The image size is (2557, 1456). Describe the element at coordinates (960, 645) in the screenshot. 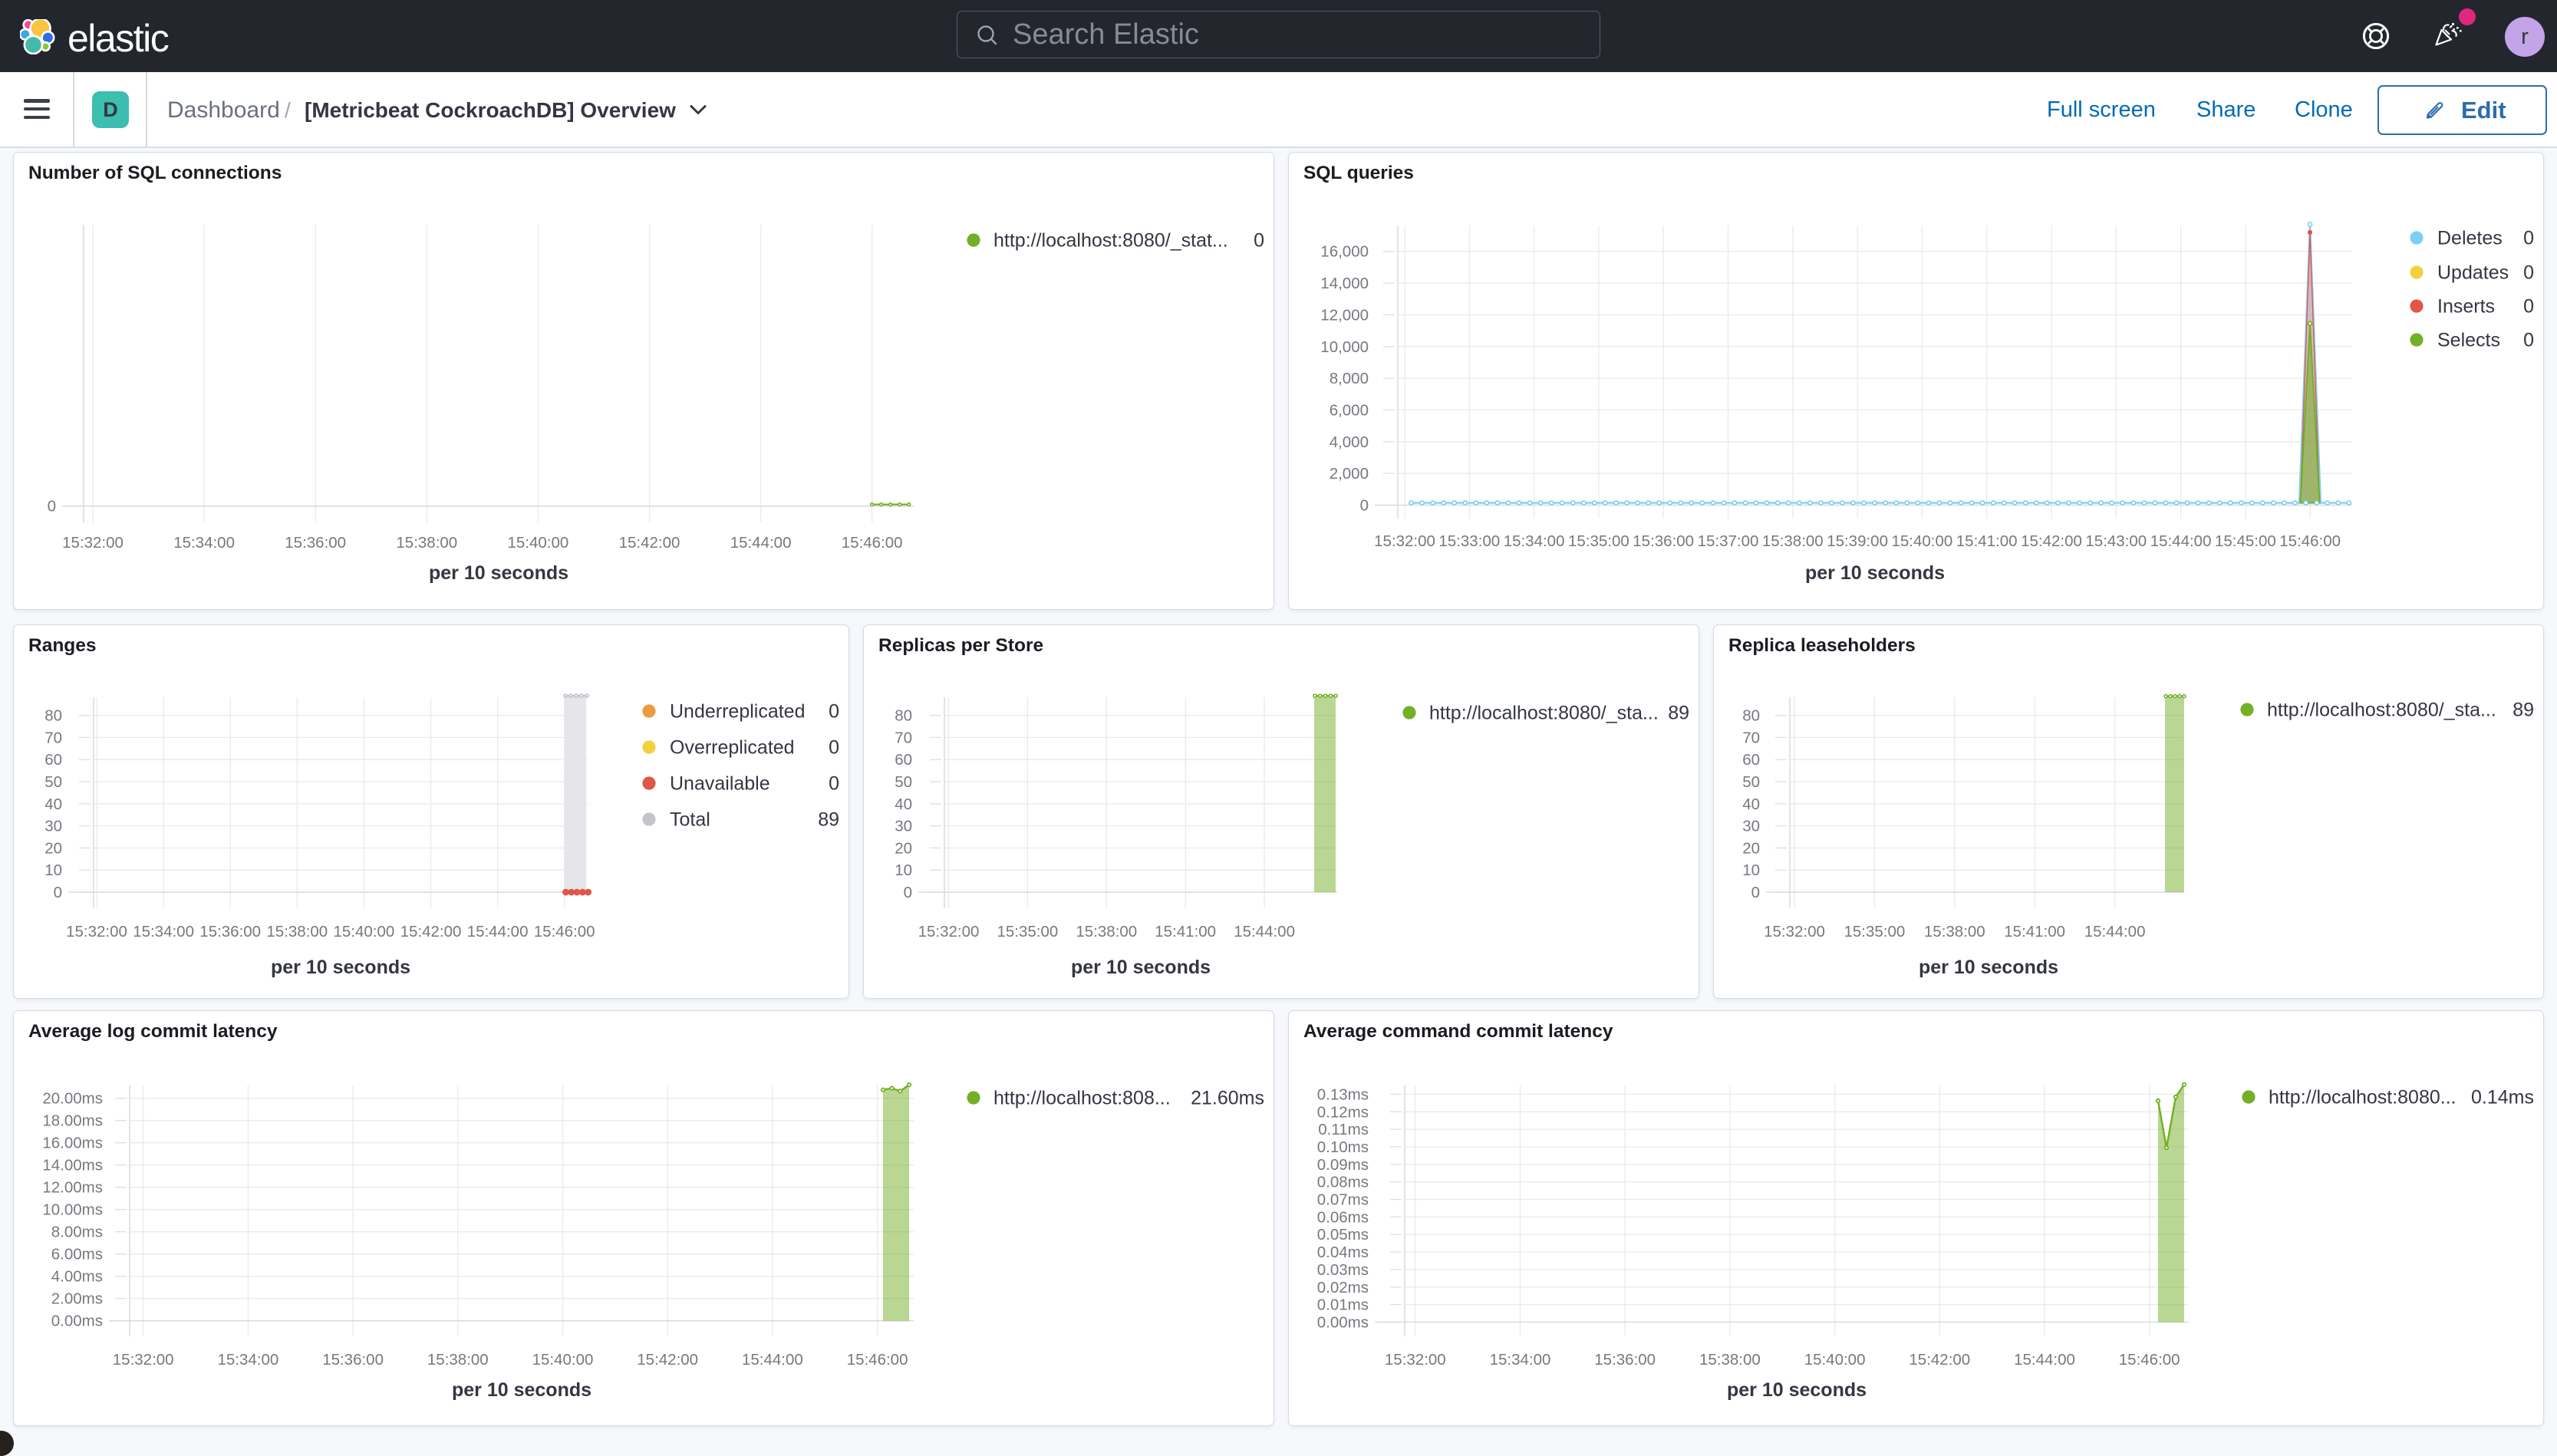

I see `svg-text: Replicas per Store` at that location.